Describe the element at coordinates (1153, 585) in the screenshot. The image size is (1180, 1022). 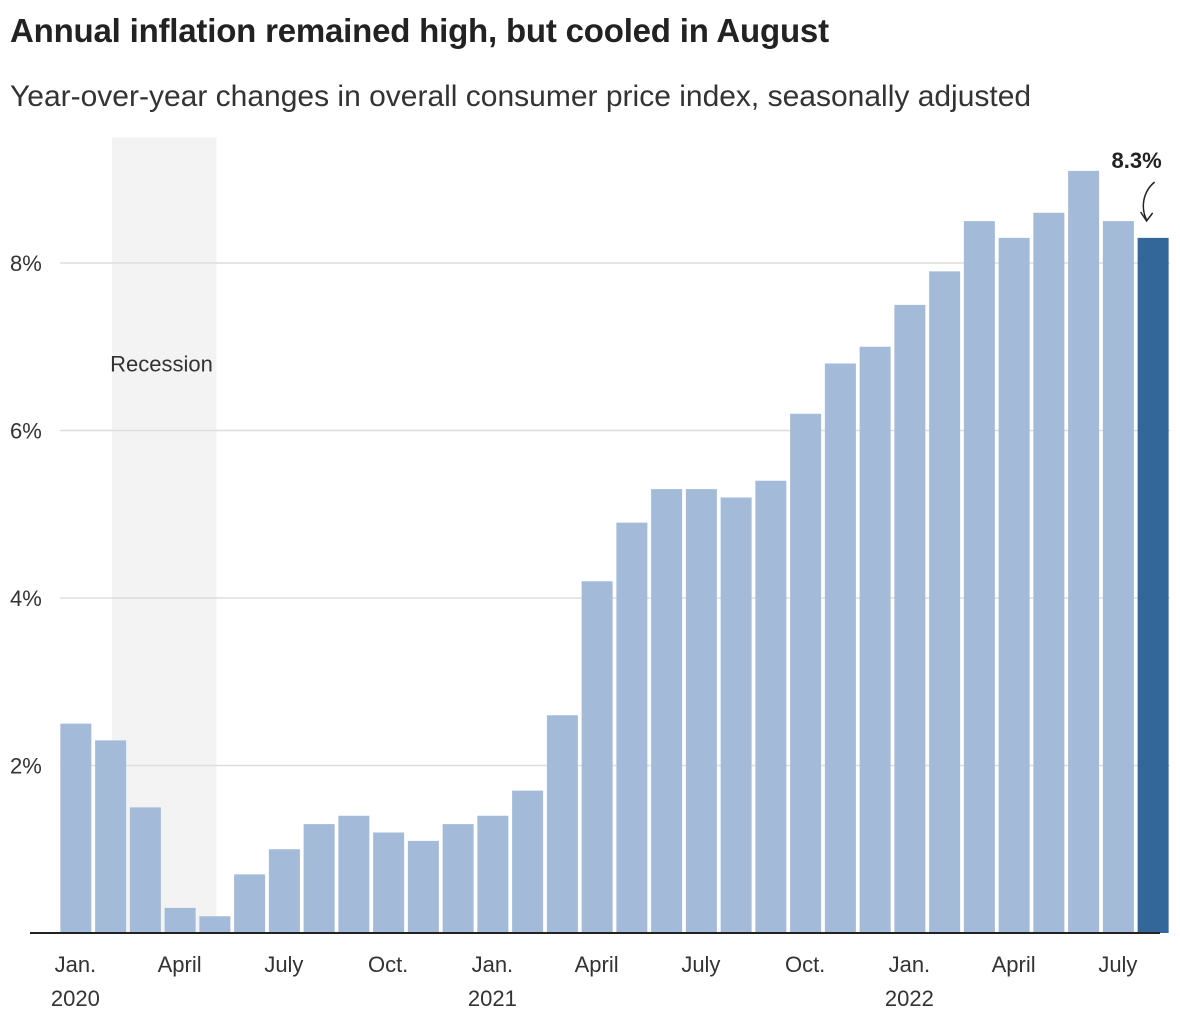
I see `bar-aug-2022` at that location.